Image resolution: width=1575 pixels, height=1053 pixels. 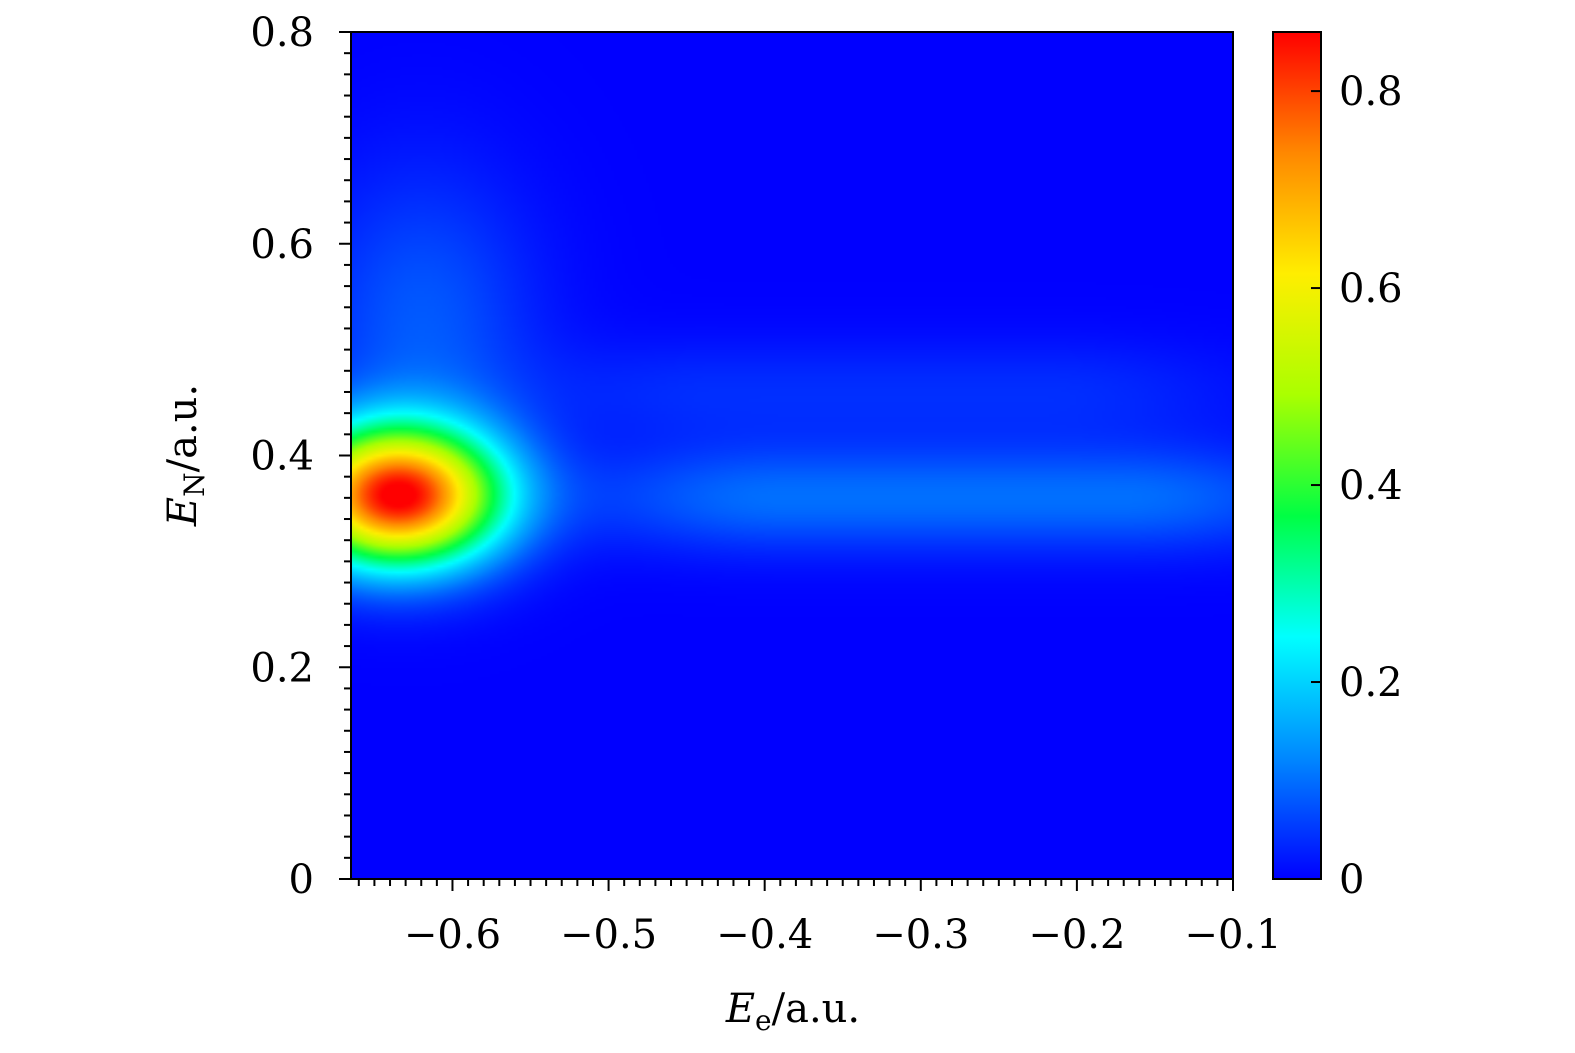 I want to click on y-tick-label: 0.6, so click(x=282, y=245).